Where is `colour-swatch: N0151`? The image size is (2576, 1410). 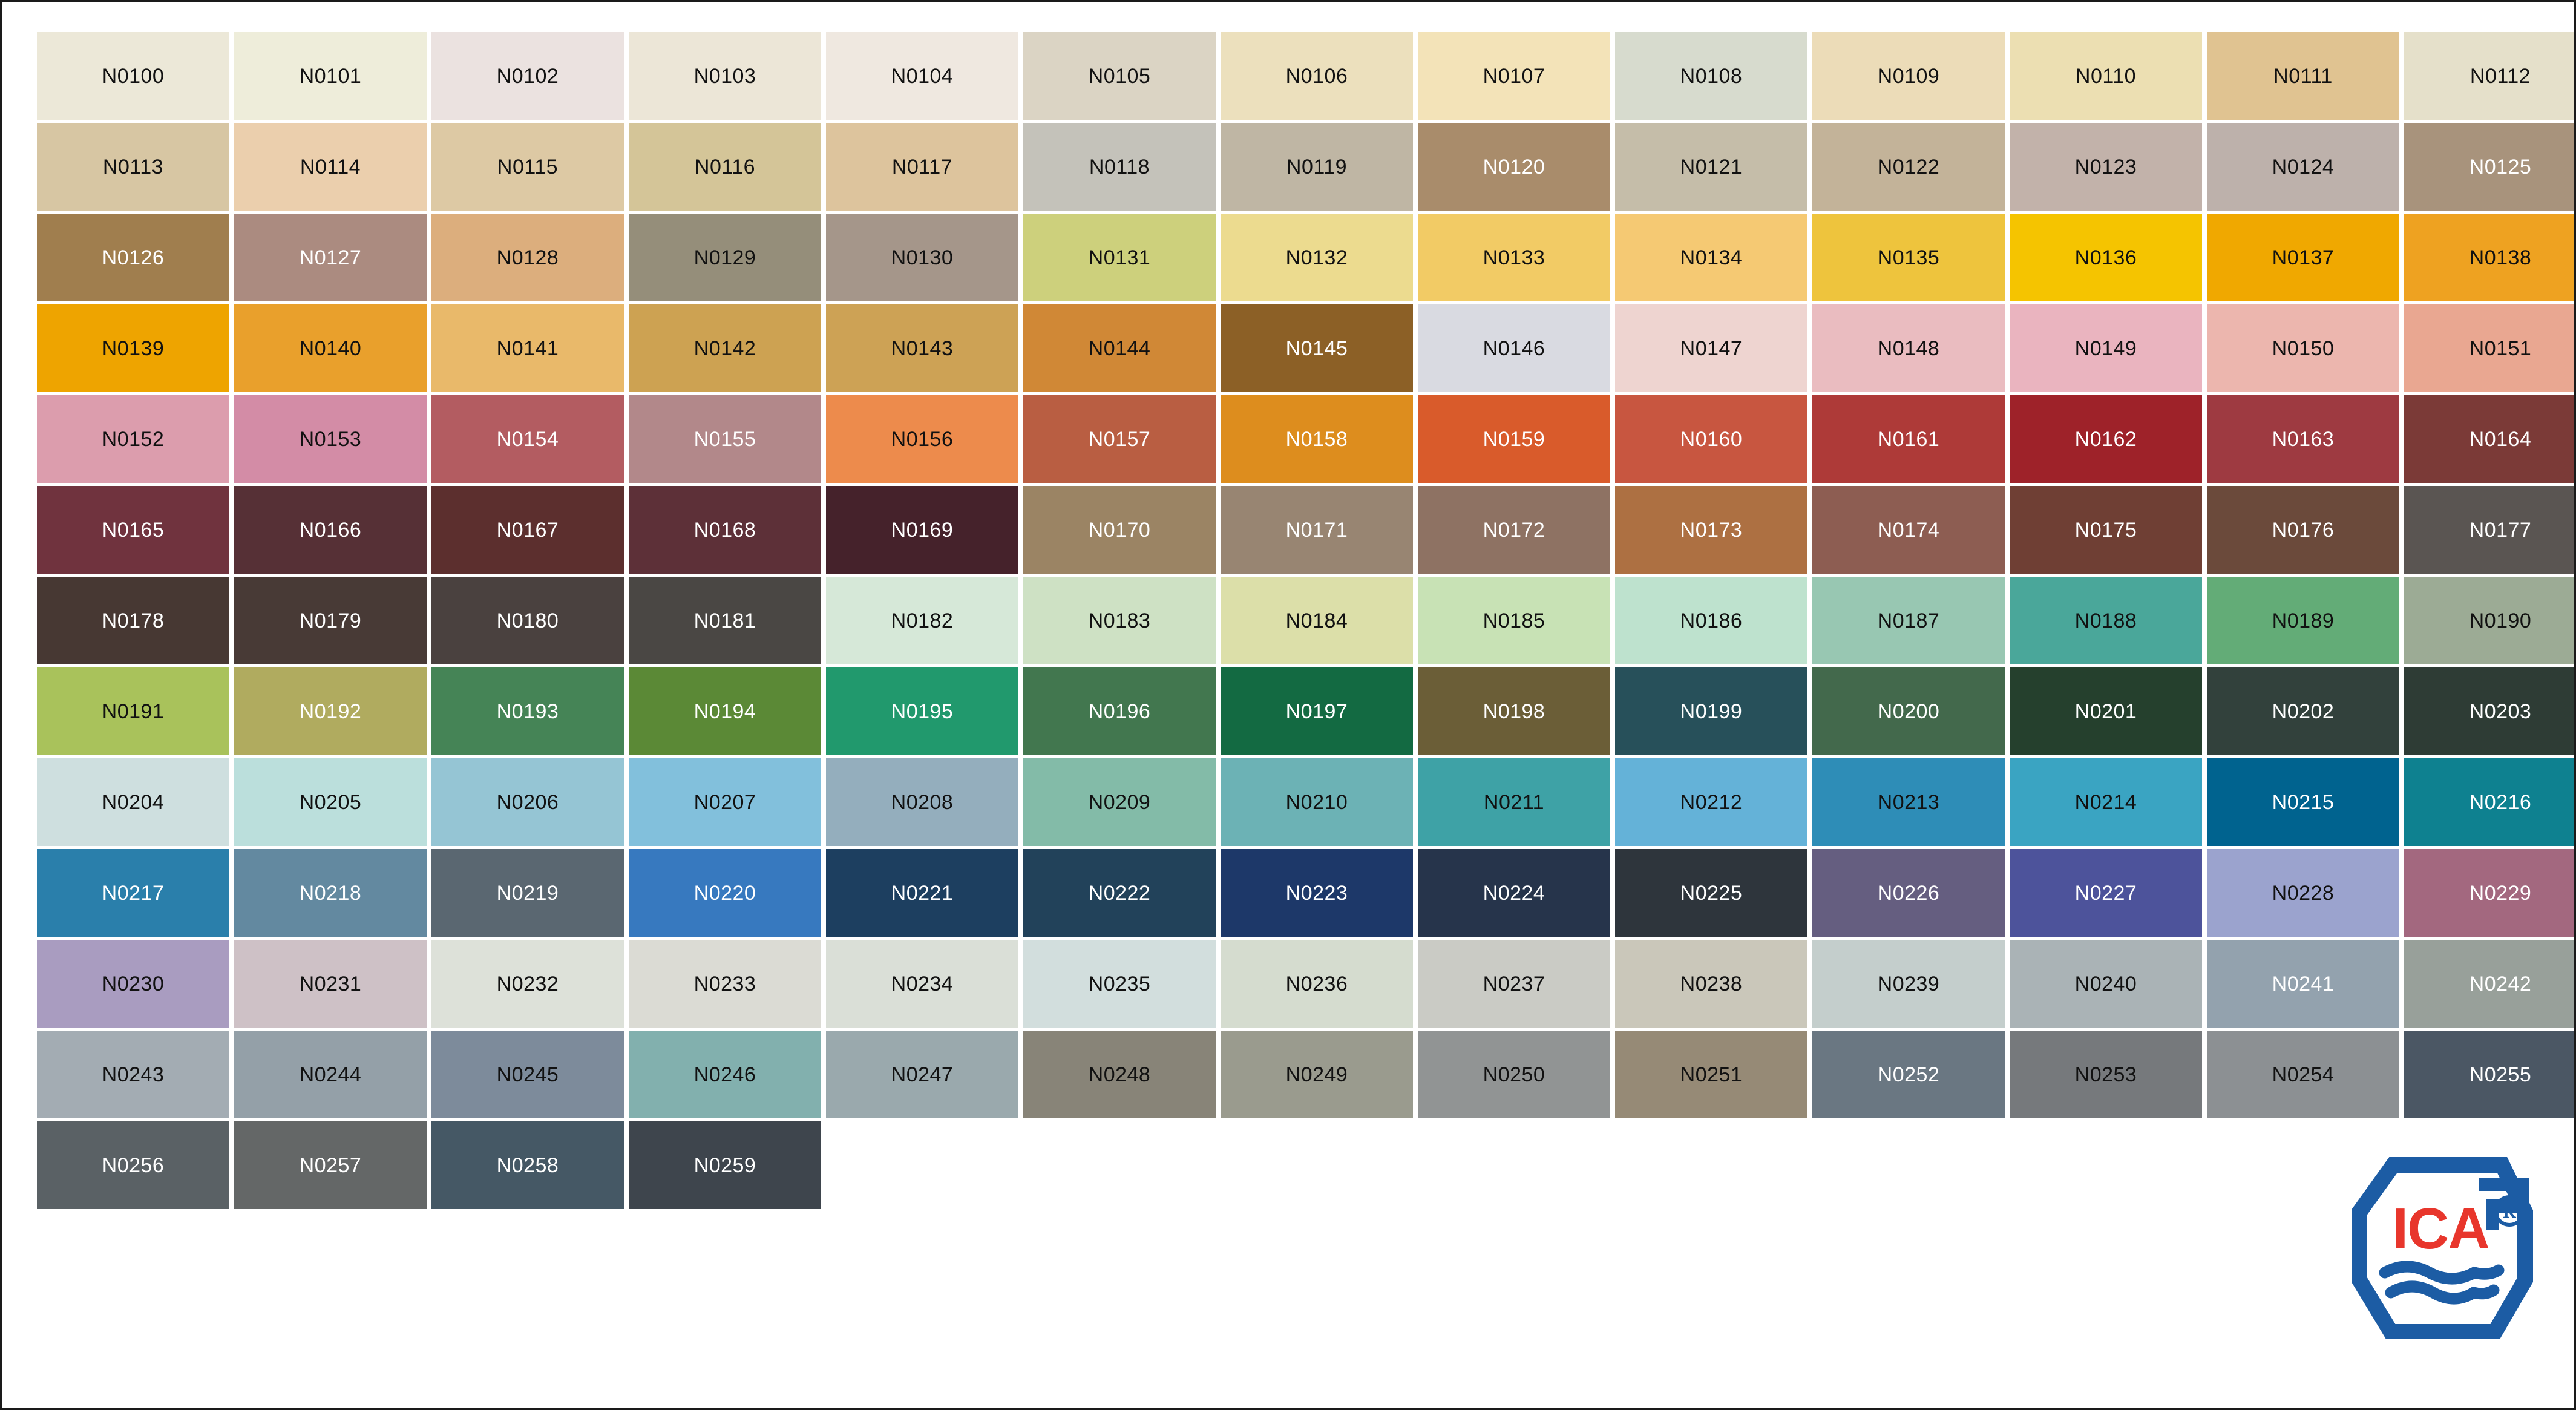
colour-swatch: N0151 is located at coordinates (2489, 348).